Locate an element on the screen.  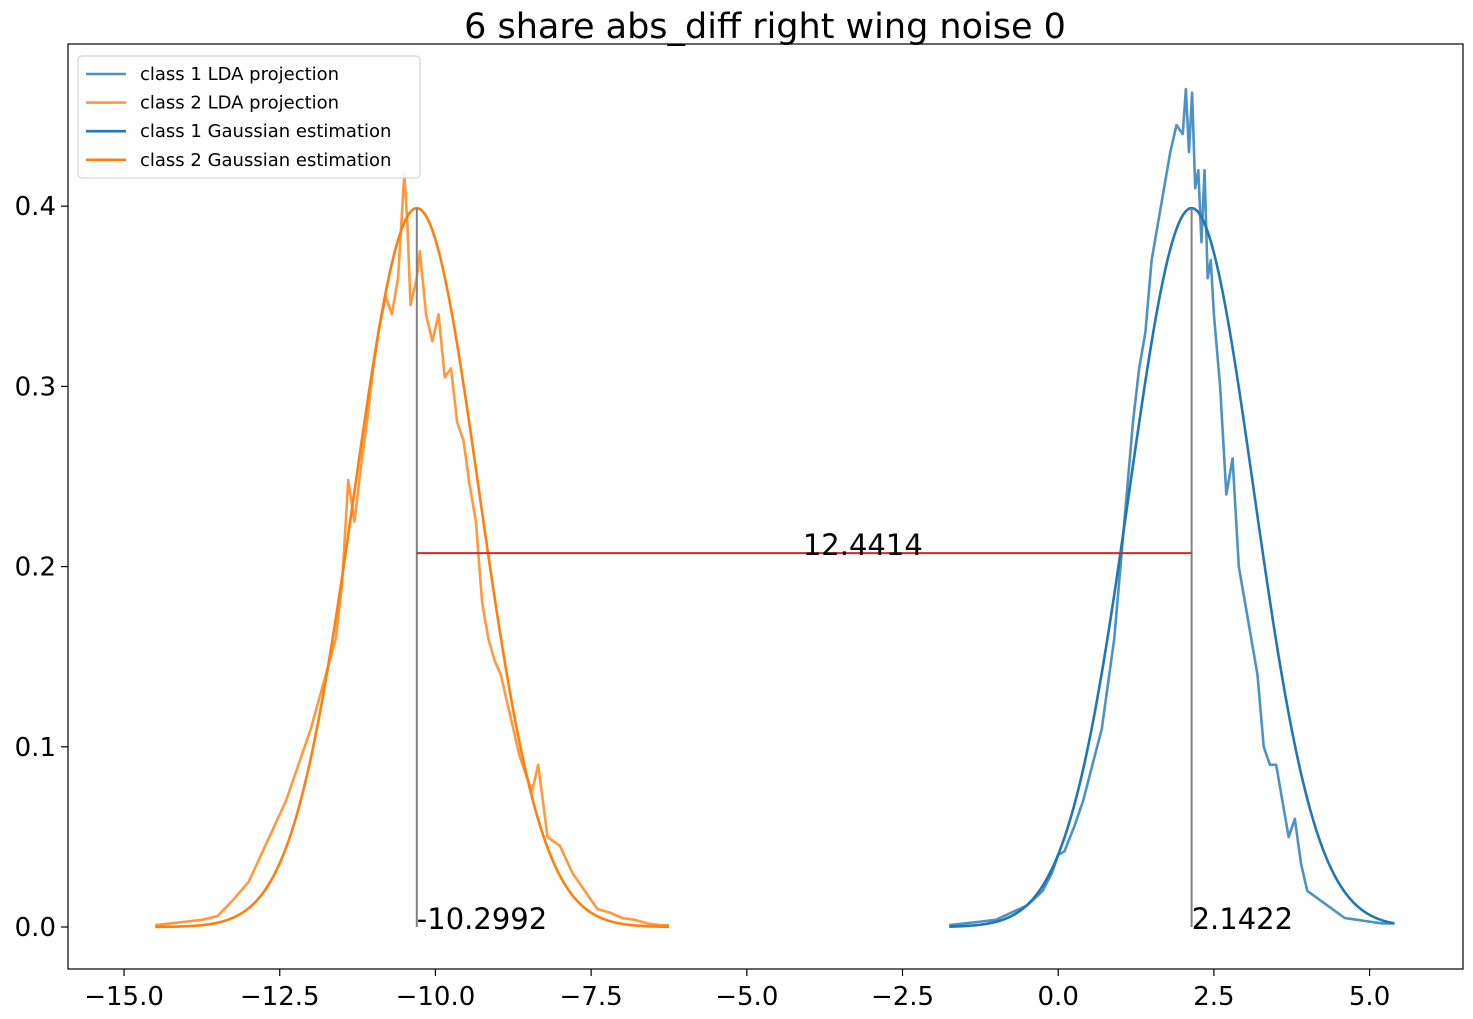
x-tick-label: −7.5 is located at coordinates (591, 997).